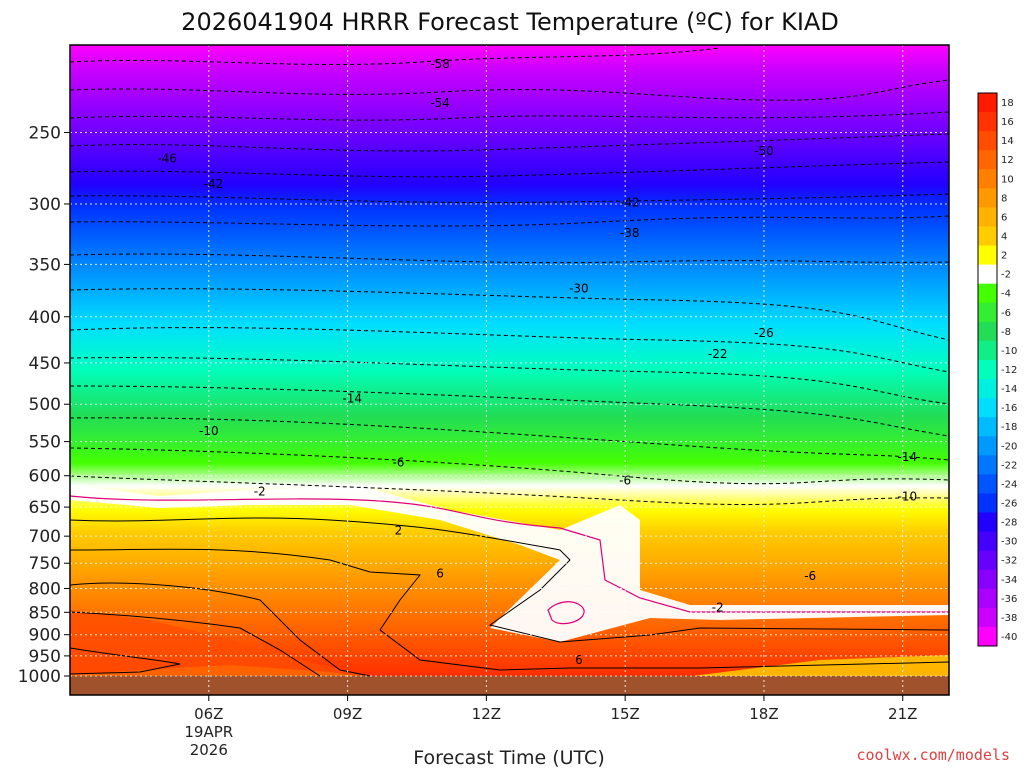 This screenshot has height=768, width=1024. I want to click on y-tick-label: 400, so click(45, 318).